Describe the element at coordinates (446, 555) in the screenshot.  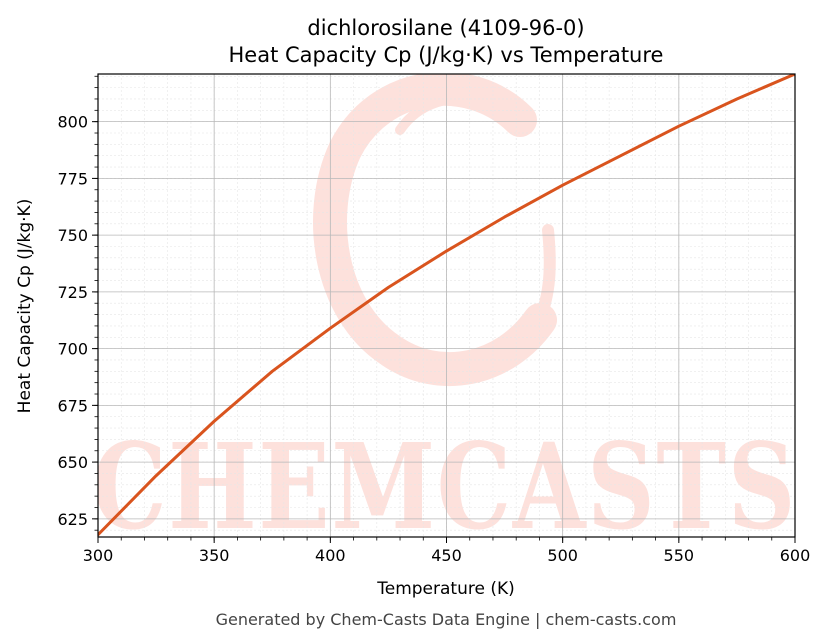
I see `x-tick-label: 450` at that location.